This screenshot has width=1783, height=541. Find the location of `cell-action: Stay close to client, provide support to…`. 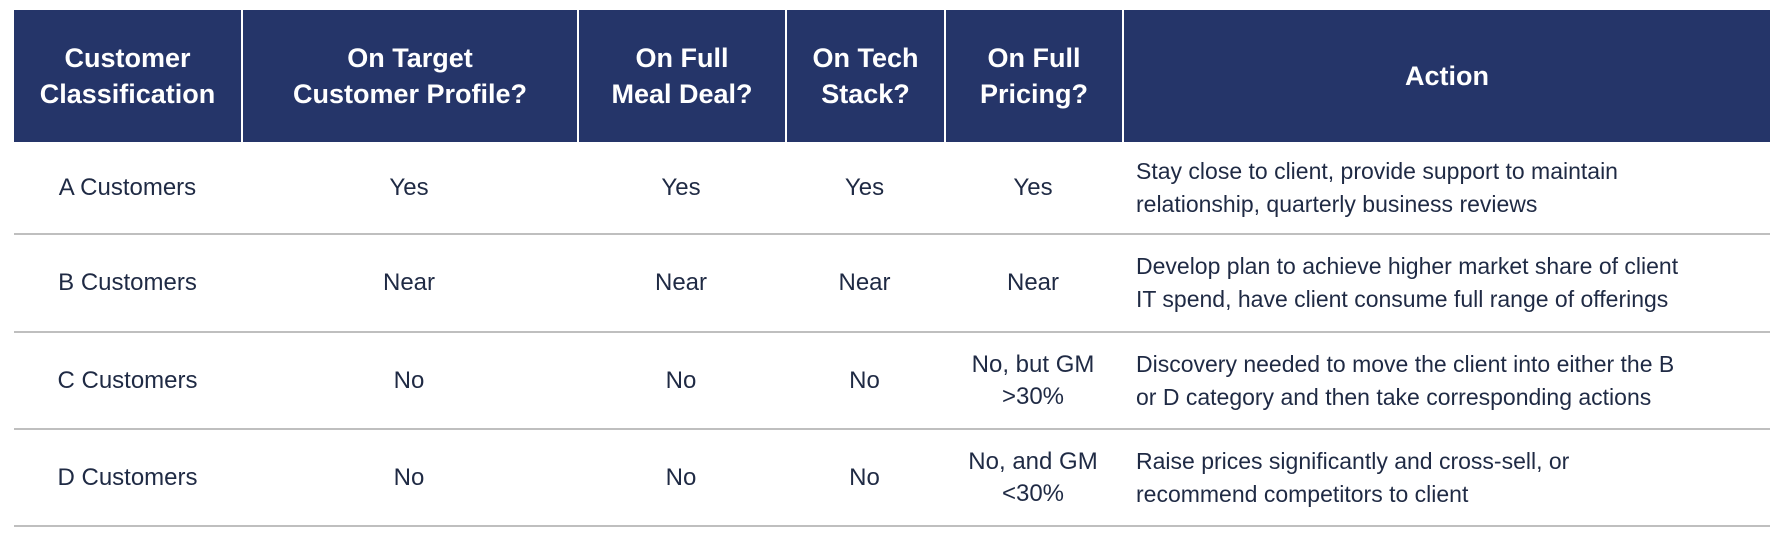

cell-action: Stay close to client, provide support to… is located at coordinates (1377, 187).